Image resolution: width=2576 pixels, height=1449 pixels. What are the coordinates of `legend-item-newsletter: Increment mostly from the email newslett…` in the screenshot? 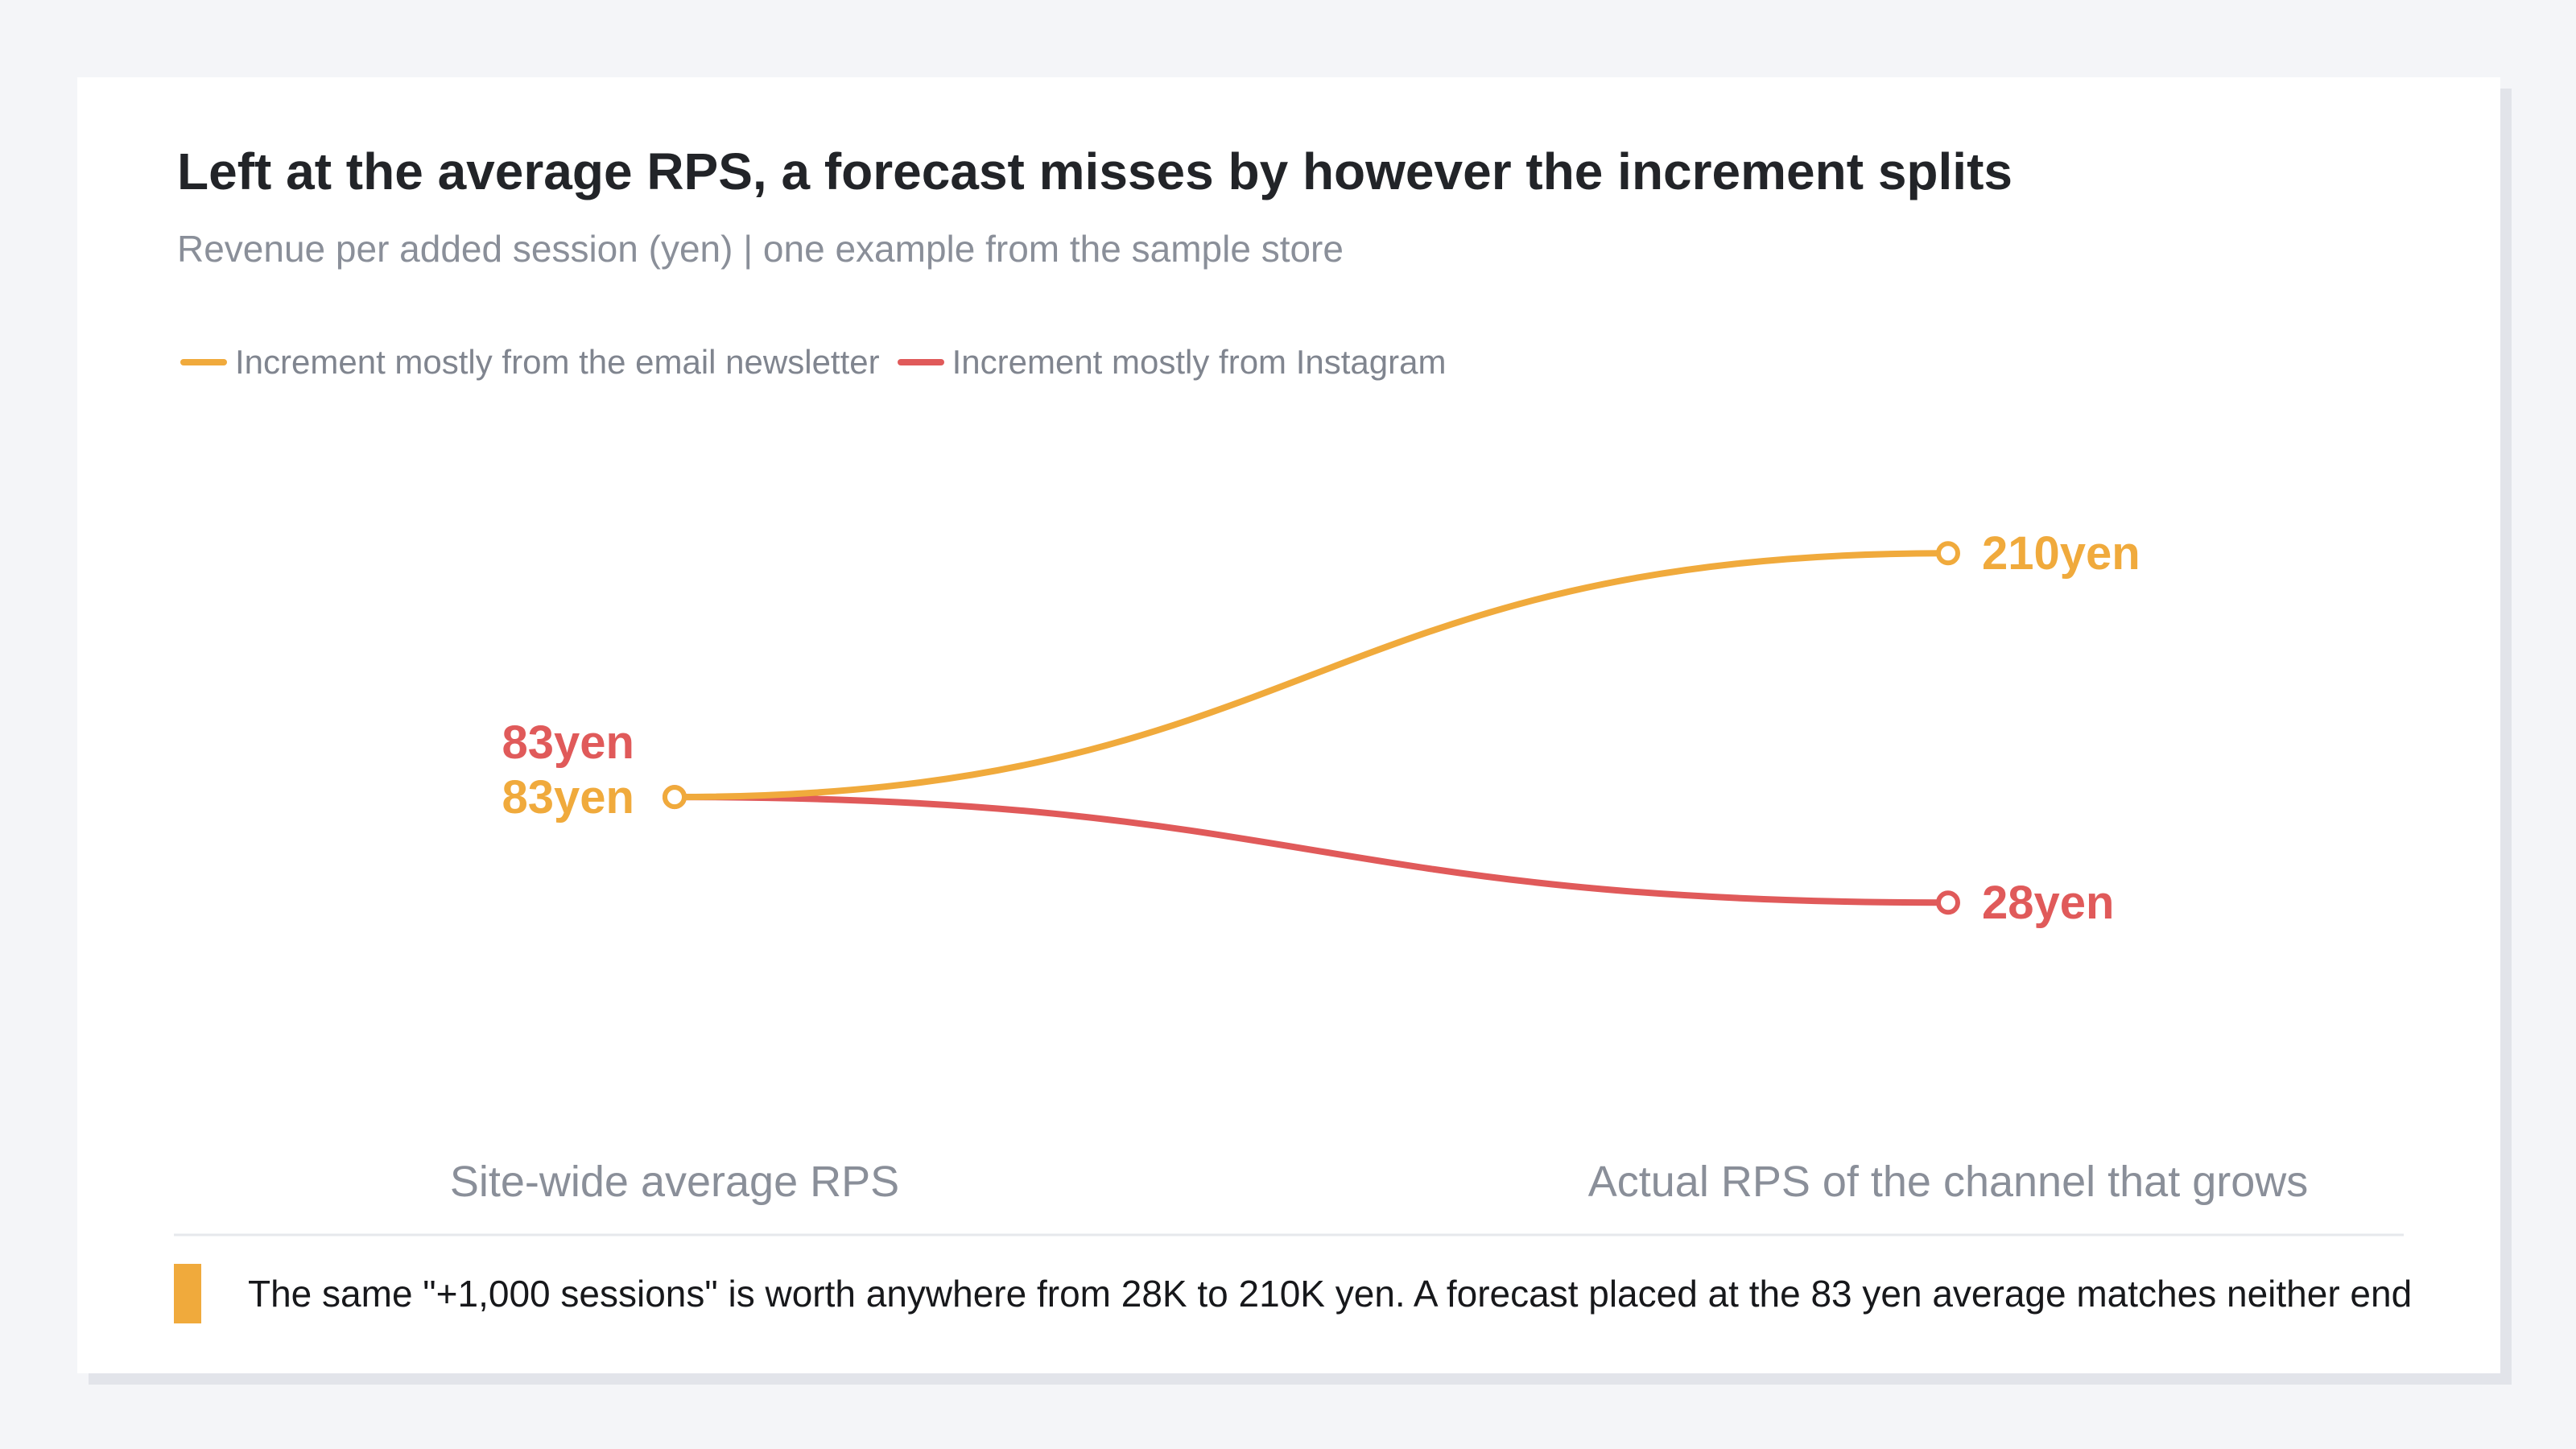 It's located at (530, 362).